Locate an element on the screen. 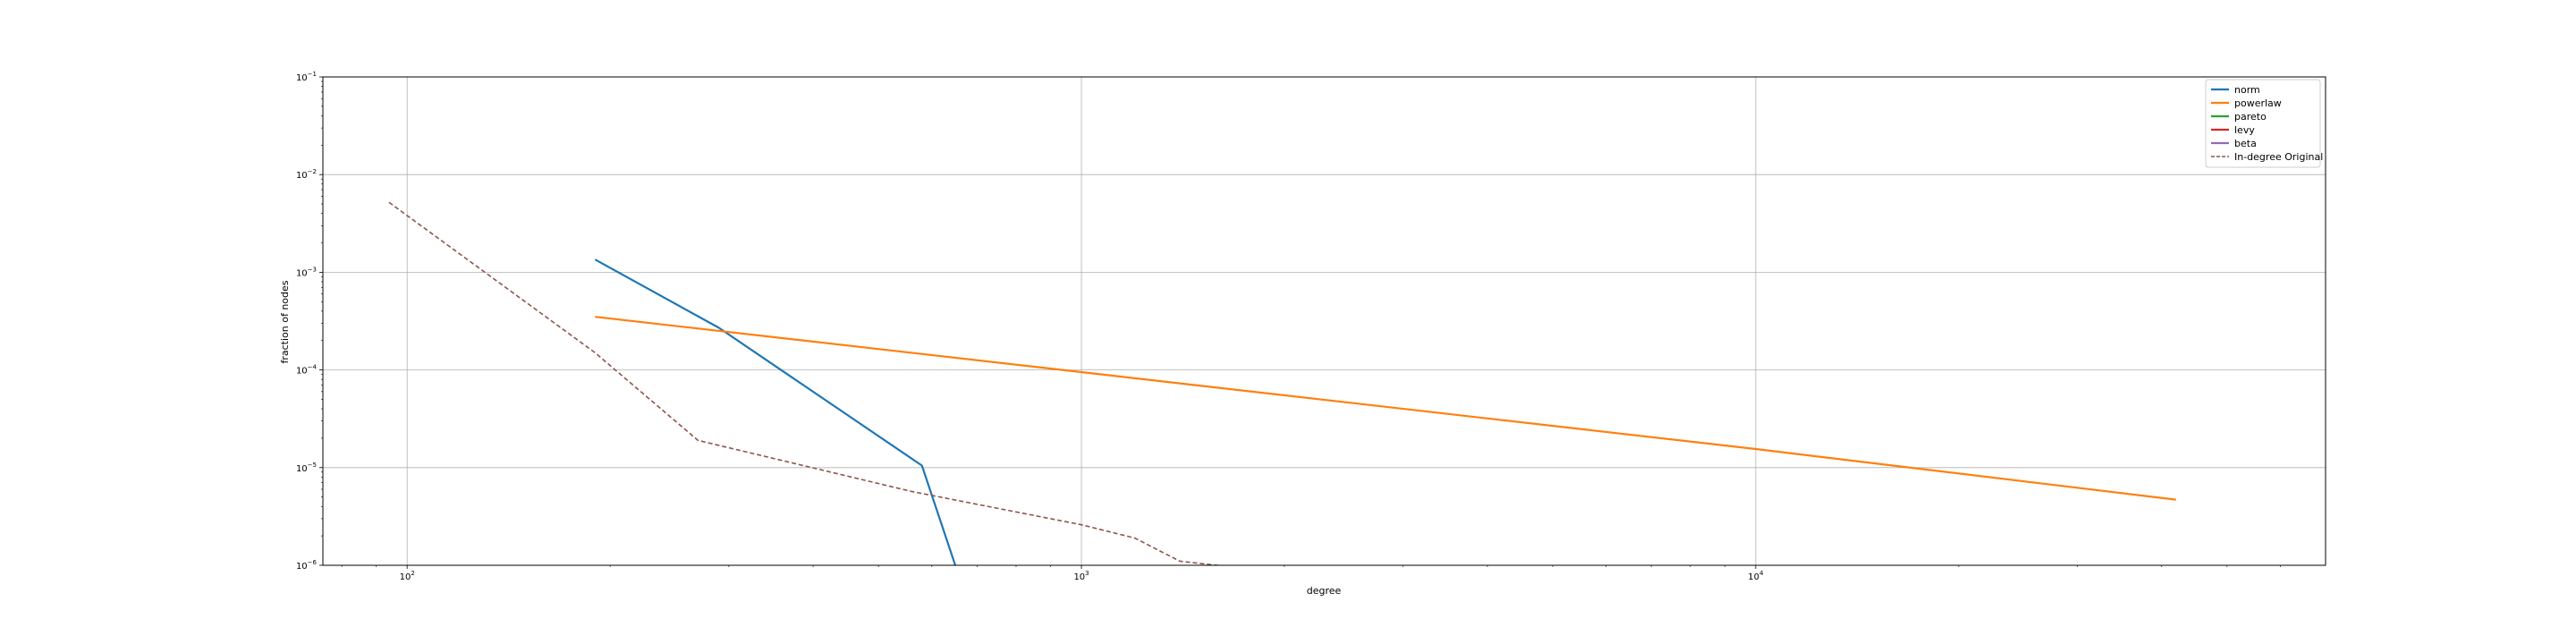 Image resolution: width=2576 pixels, height=644 pixels. y-tick-label: 10⁻⁶ is located at coordinates (307, 565).